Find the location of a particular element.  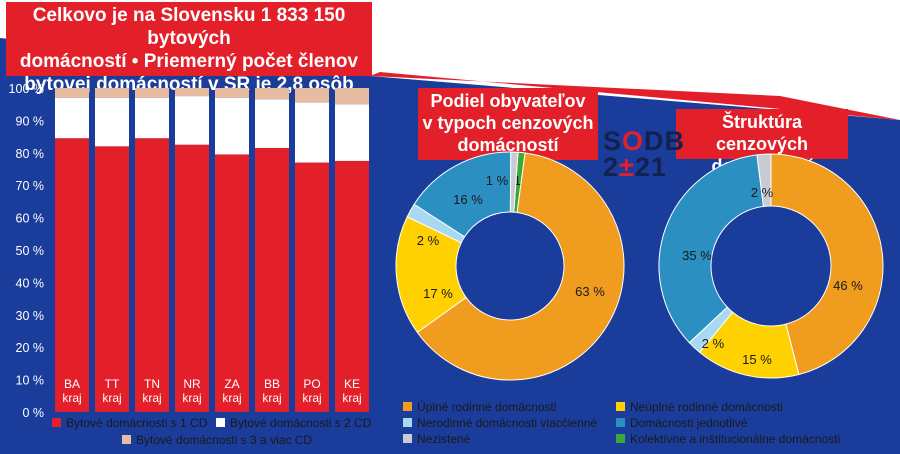

legend-label: Bytové domácnosti s 3 a viac CD is located at coordinates (224, 440).